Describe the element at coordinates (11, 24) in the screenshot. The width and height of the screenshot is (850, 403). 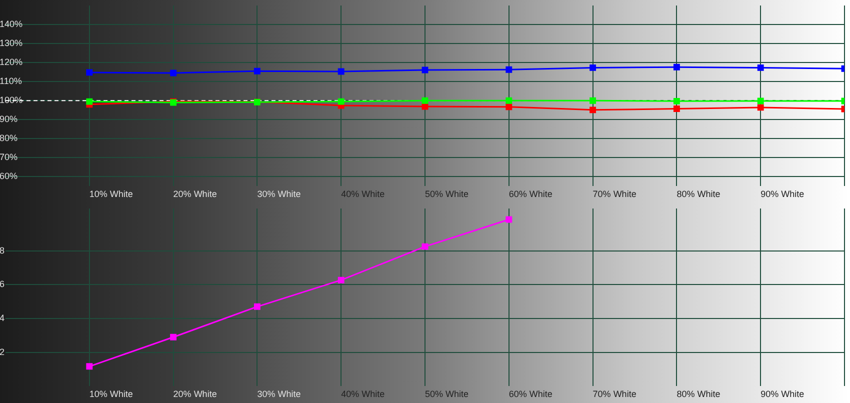
I see `y-tick-label: 140%` at that location.